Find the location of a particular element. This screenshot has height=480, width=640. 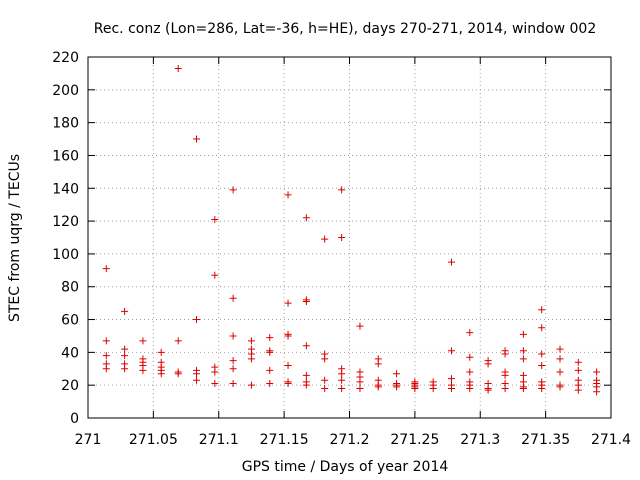

y-tick-label: 180 is located at coordinates (65, 124).